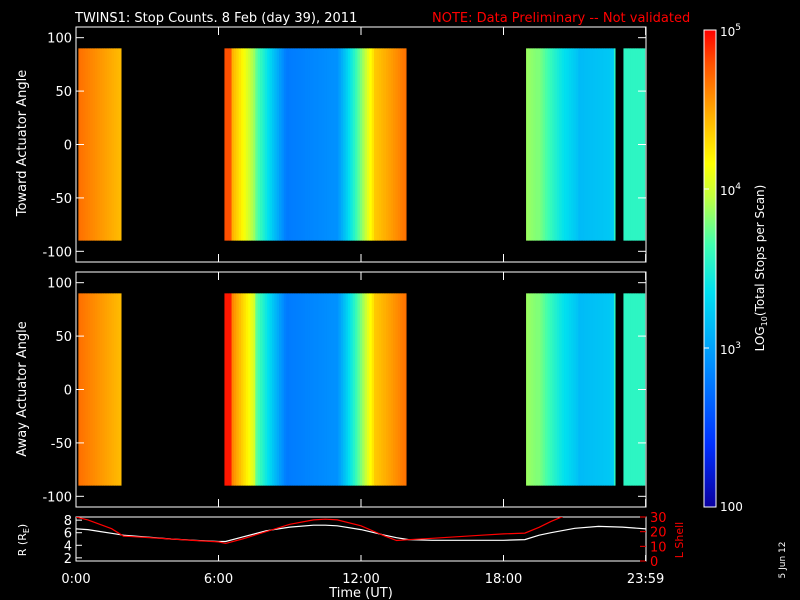  Describe the element at coordinates (22, 388) in the screenshot. I see `away-ylabel: Away Actuator Angle` at that location.